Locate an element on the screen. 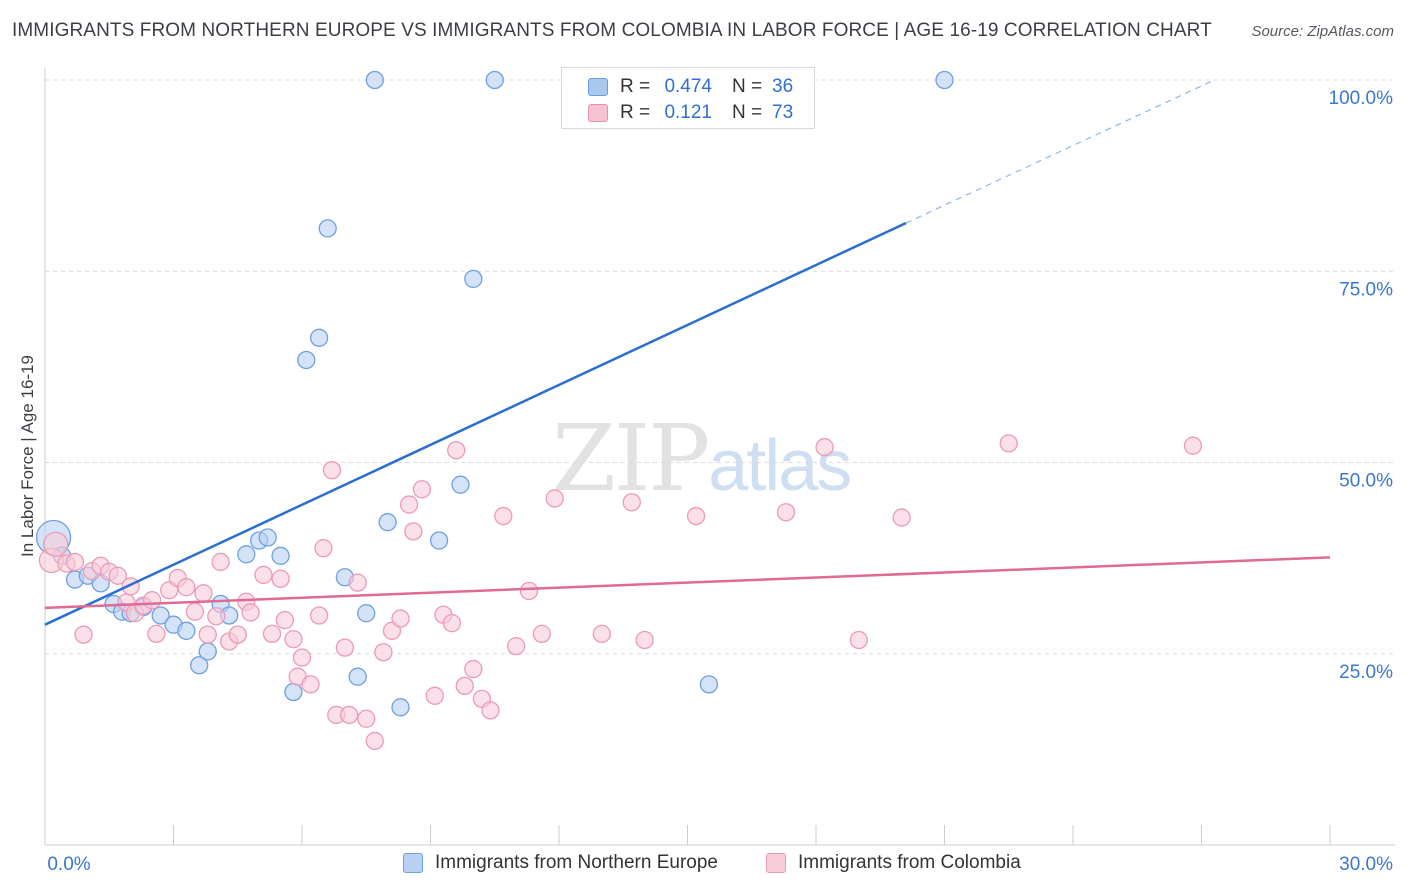 Image resolution: width=1406 pixels, height=892 pixels. y-tick-label: 75.0% is located at coordinates (1366, 289).